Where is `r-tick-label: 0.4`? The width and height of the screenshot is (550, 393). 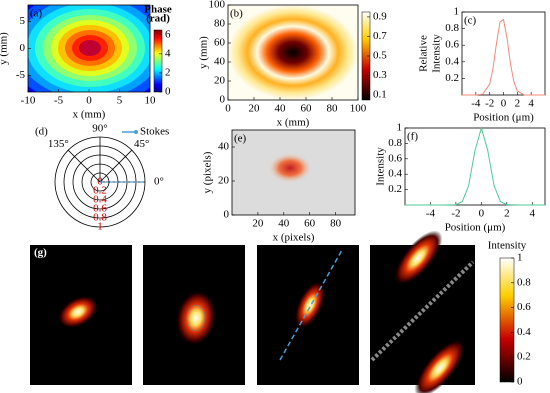 r-tick-label: 0.4 is located at coordinates (100, 200).